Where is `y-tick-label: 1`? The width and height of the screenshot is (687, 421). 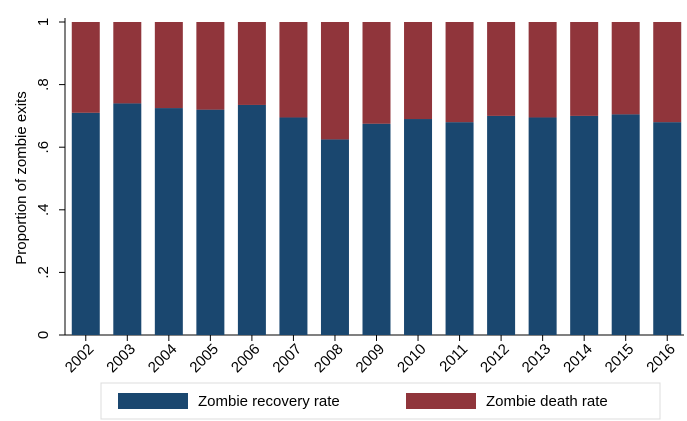 y-tick-label: 1 is located at coordinates (43, 22).